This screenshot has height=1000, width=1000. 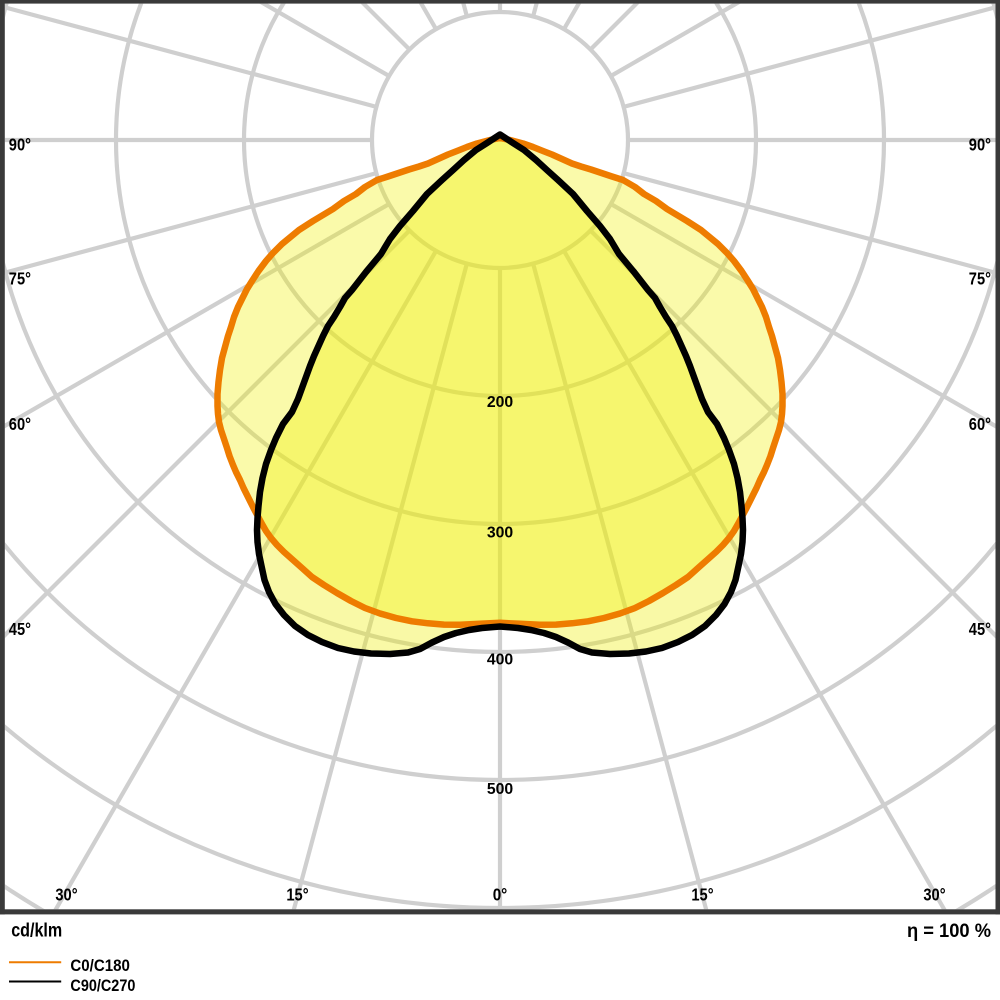 What do you see at coordinates (99, 966) in the screenshot?
I see `svg-text: C0/C180` at bounding box center [99, 966].